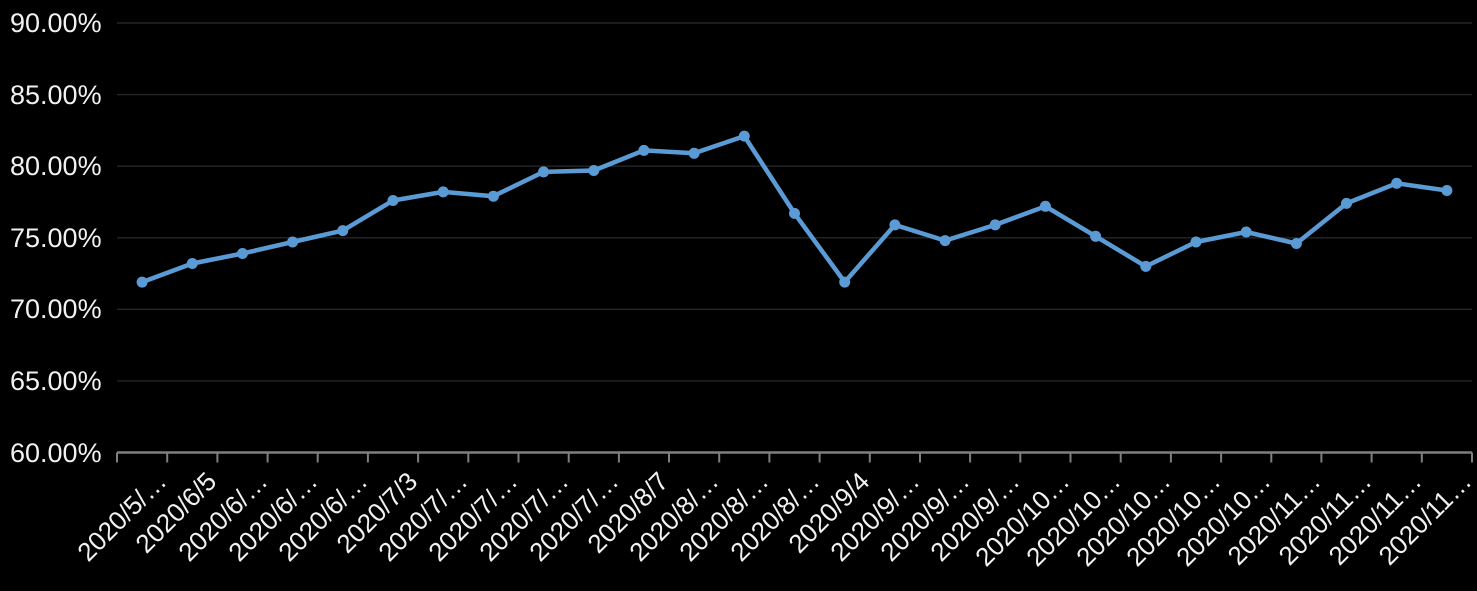 This screenshot has width=1477, height=591. What do you see at coordinates (56, 309) in the screenshot?
I see `y-axis-label: 70.00%` at bounding box center [56, 309].